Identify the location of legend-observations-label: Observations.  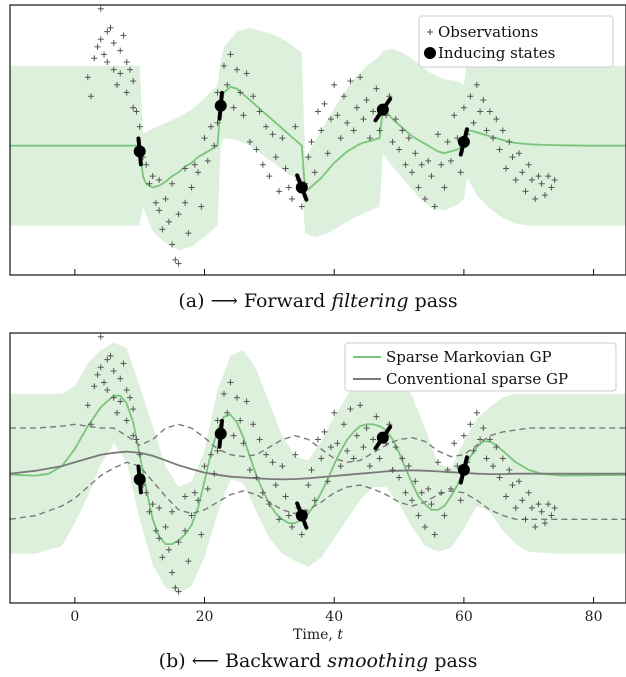
(488, 32).